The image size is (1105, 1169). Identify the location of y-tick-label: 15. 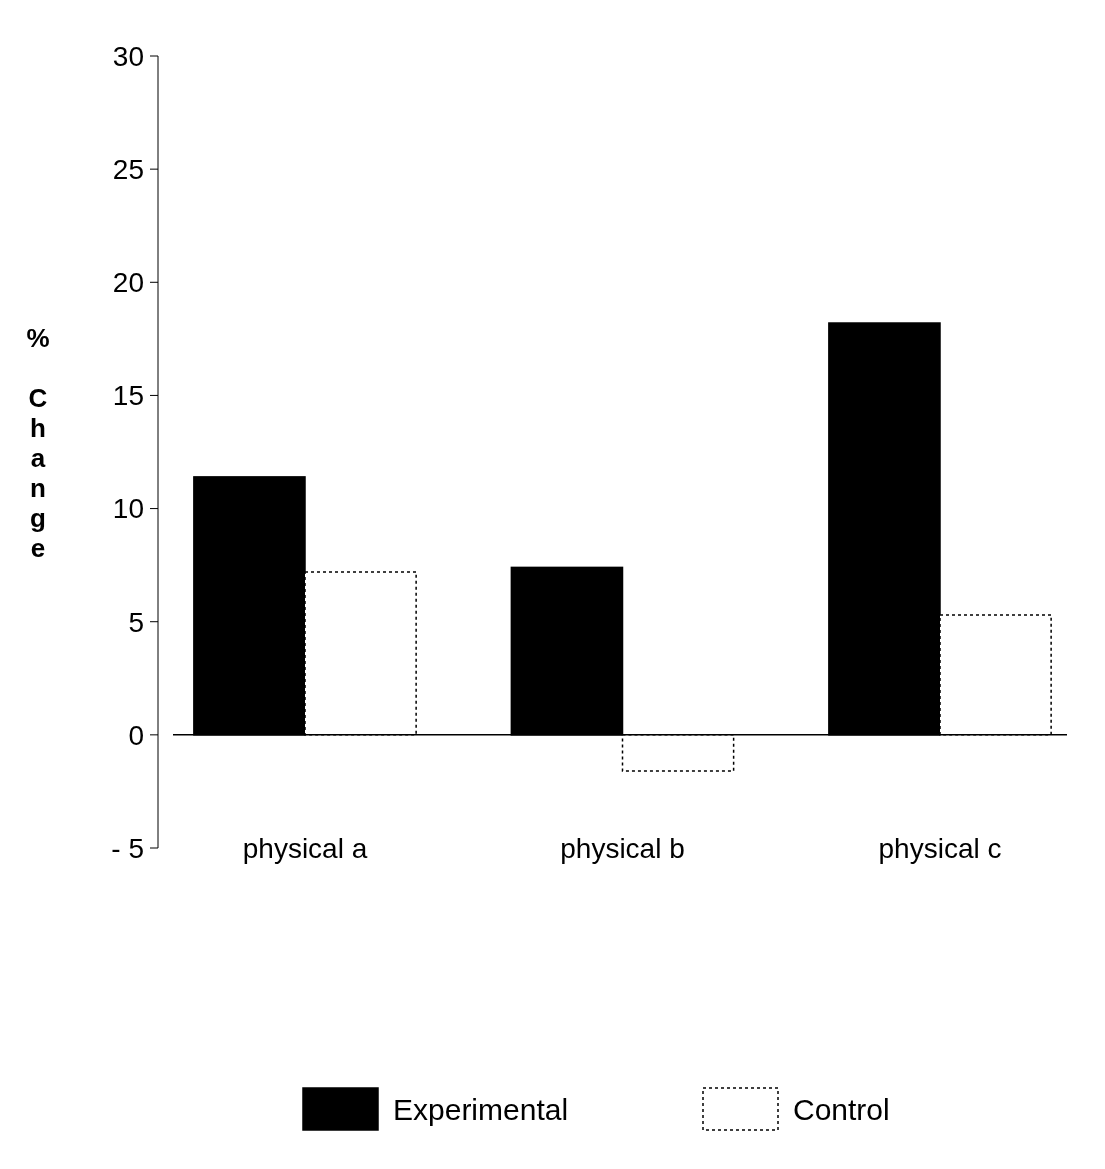
(128, 396).